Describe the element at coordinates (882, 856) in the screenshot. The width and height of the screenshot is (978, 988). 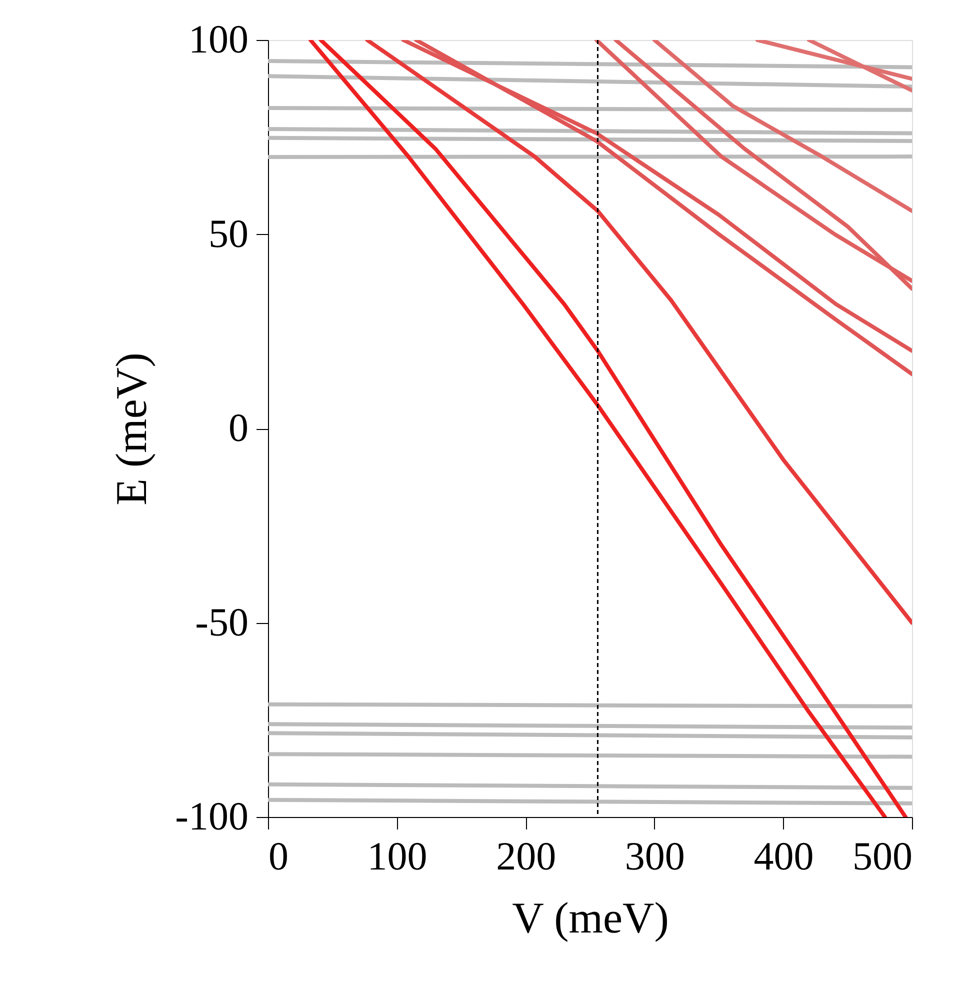
I see `x-tick-label: 500` at that location.